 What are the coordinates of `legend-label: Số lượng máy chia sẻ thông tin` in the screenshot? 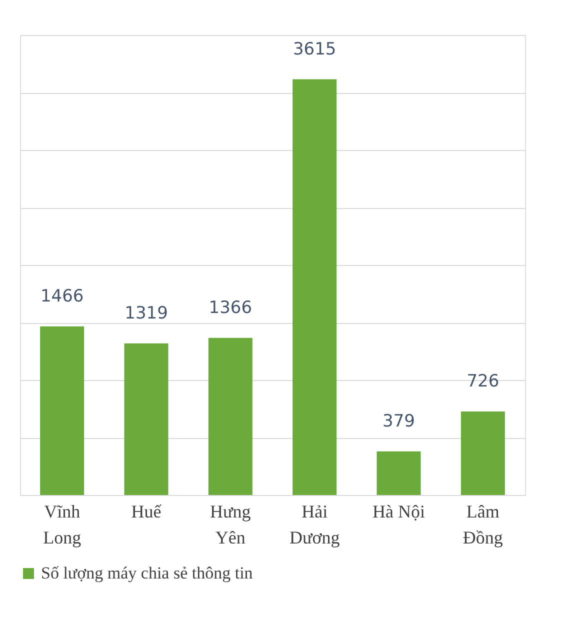 It's located at (147, 573).